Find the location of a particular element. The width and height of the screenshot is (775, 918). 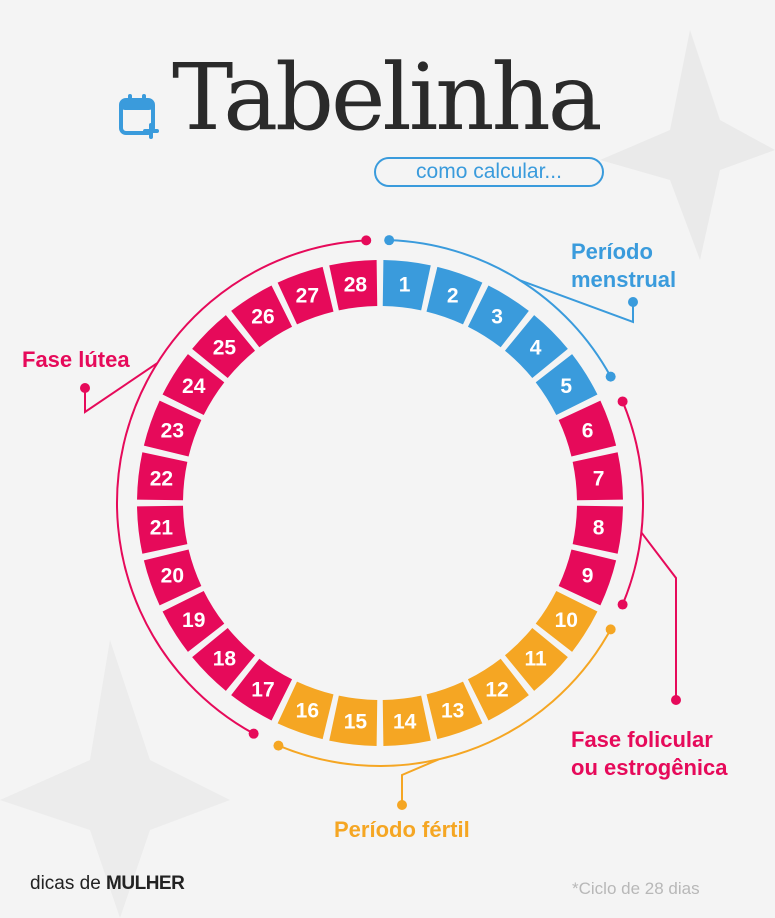

day-number-22: 22 is located at coordinates (161, 478).